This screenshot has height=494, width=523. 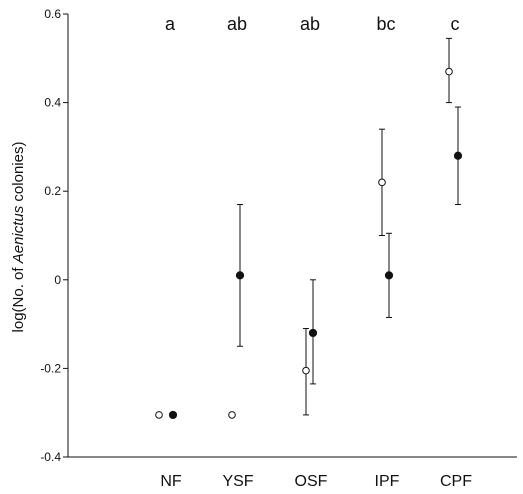 What do you see at coordinates (237, 481) in the screenshot?
I see `x-category-label: YSF` at bounding box center [237, 481].